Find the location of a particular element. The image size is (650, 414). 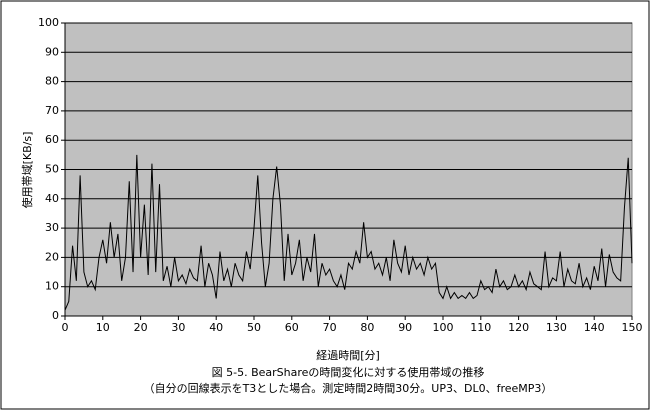

x-tick-label: 50 is located at coordinates (254, 327).